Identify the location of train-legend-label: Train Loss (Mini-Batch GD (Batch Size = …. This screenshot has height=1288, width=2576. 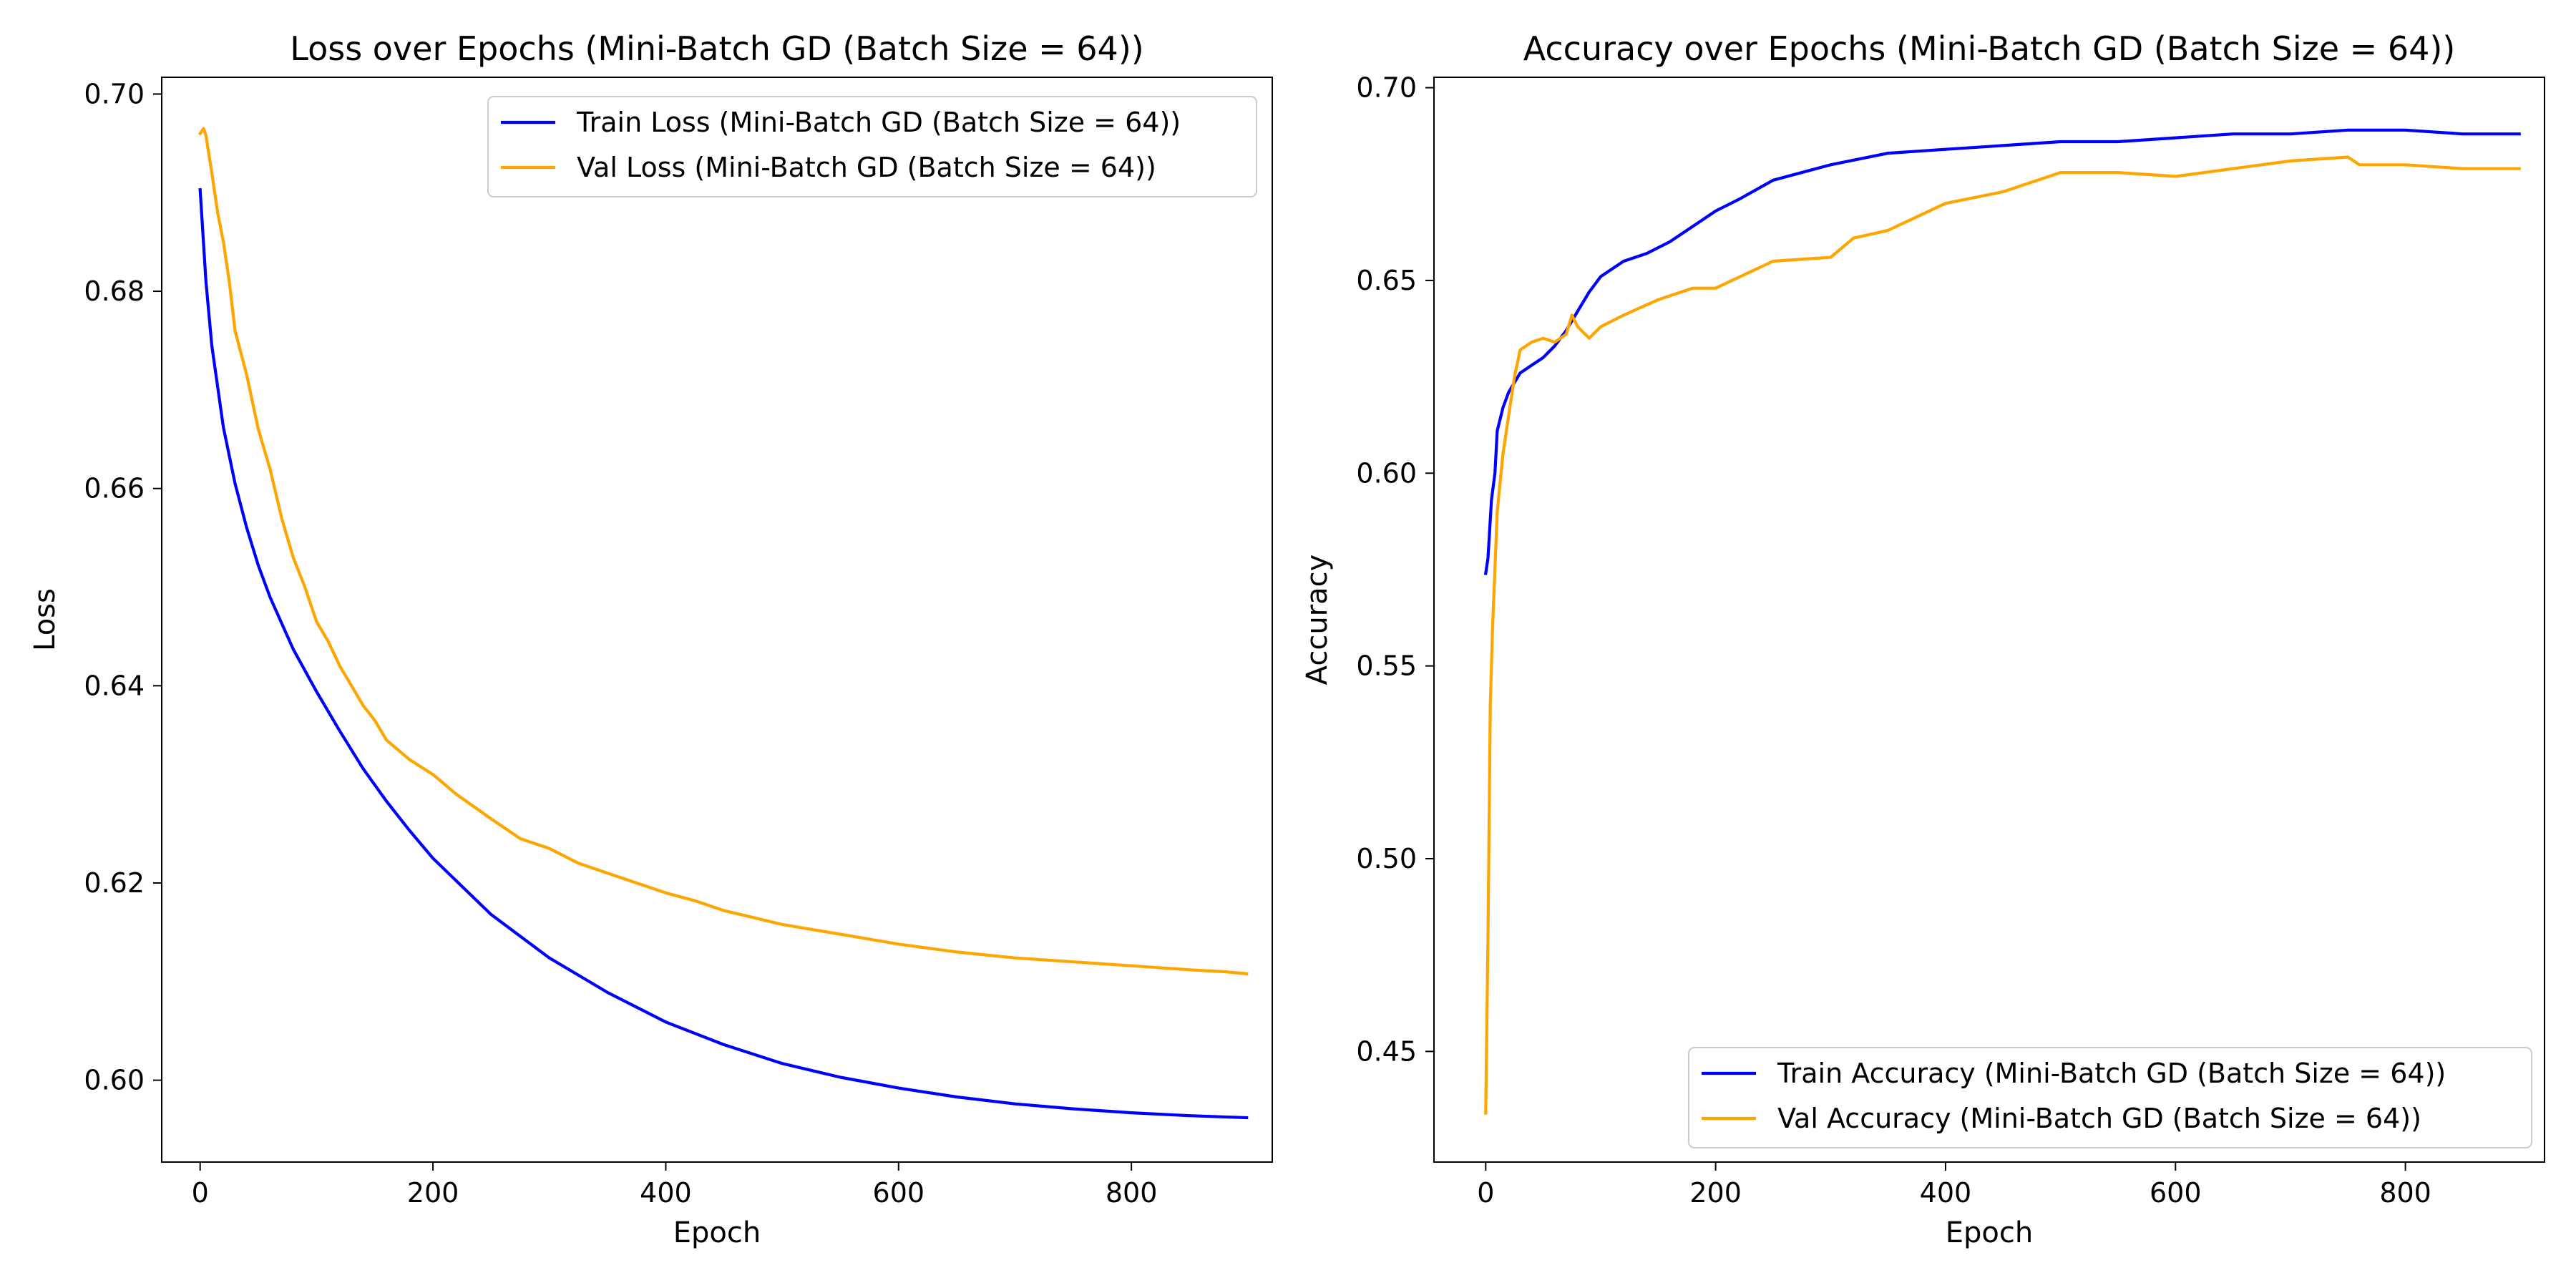
(878, 122).